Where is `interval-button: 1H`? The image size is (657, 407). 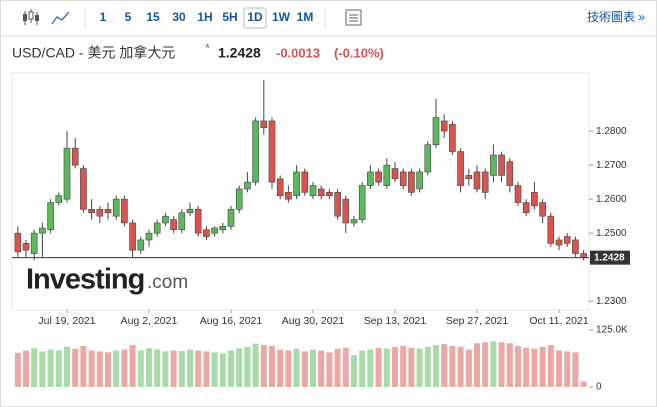 interval-button: 1H is located at coordinates (204, 17).